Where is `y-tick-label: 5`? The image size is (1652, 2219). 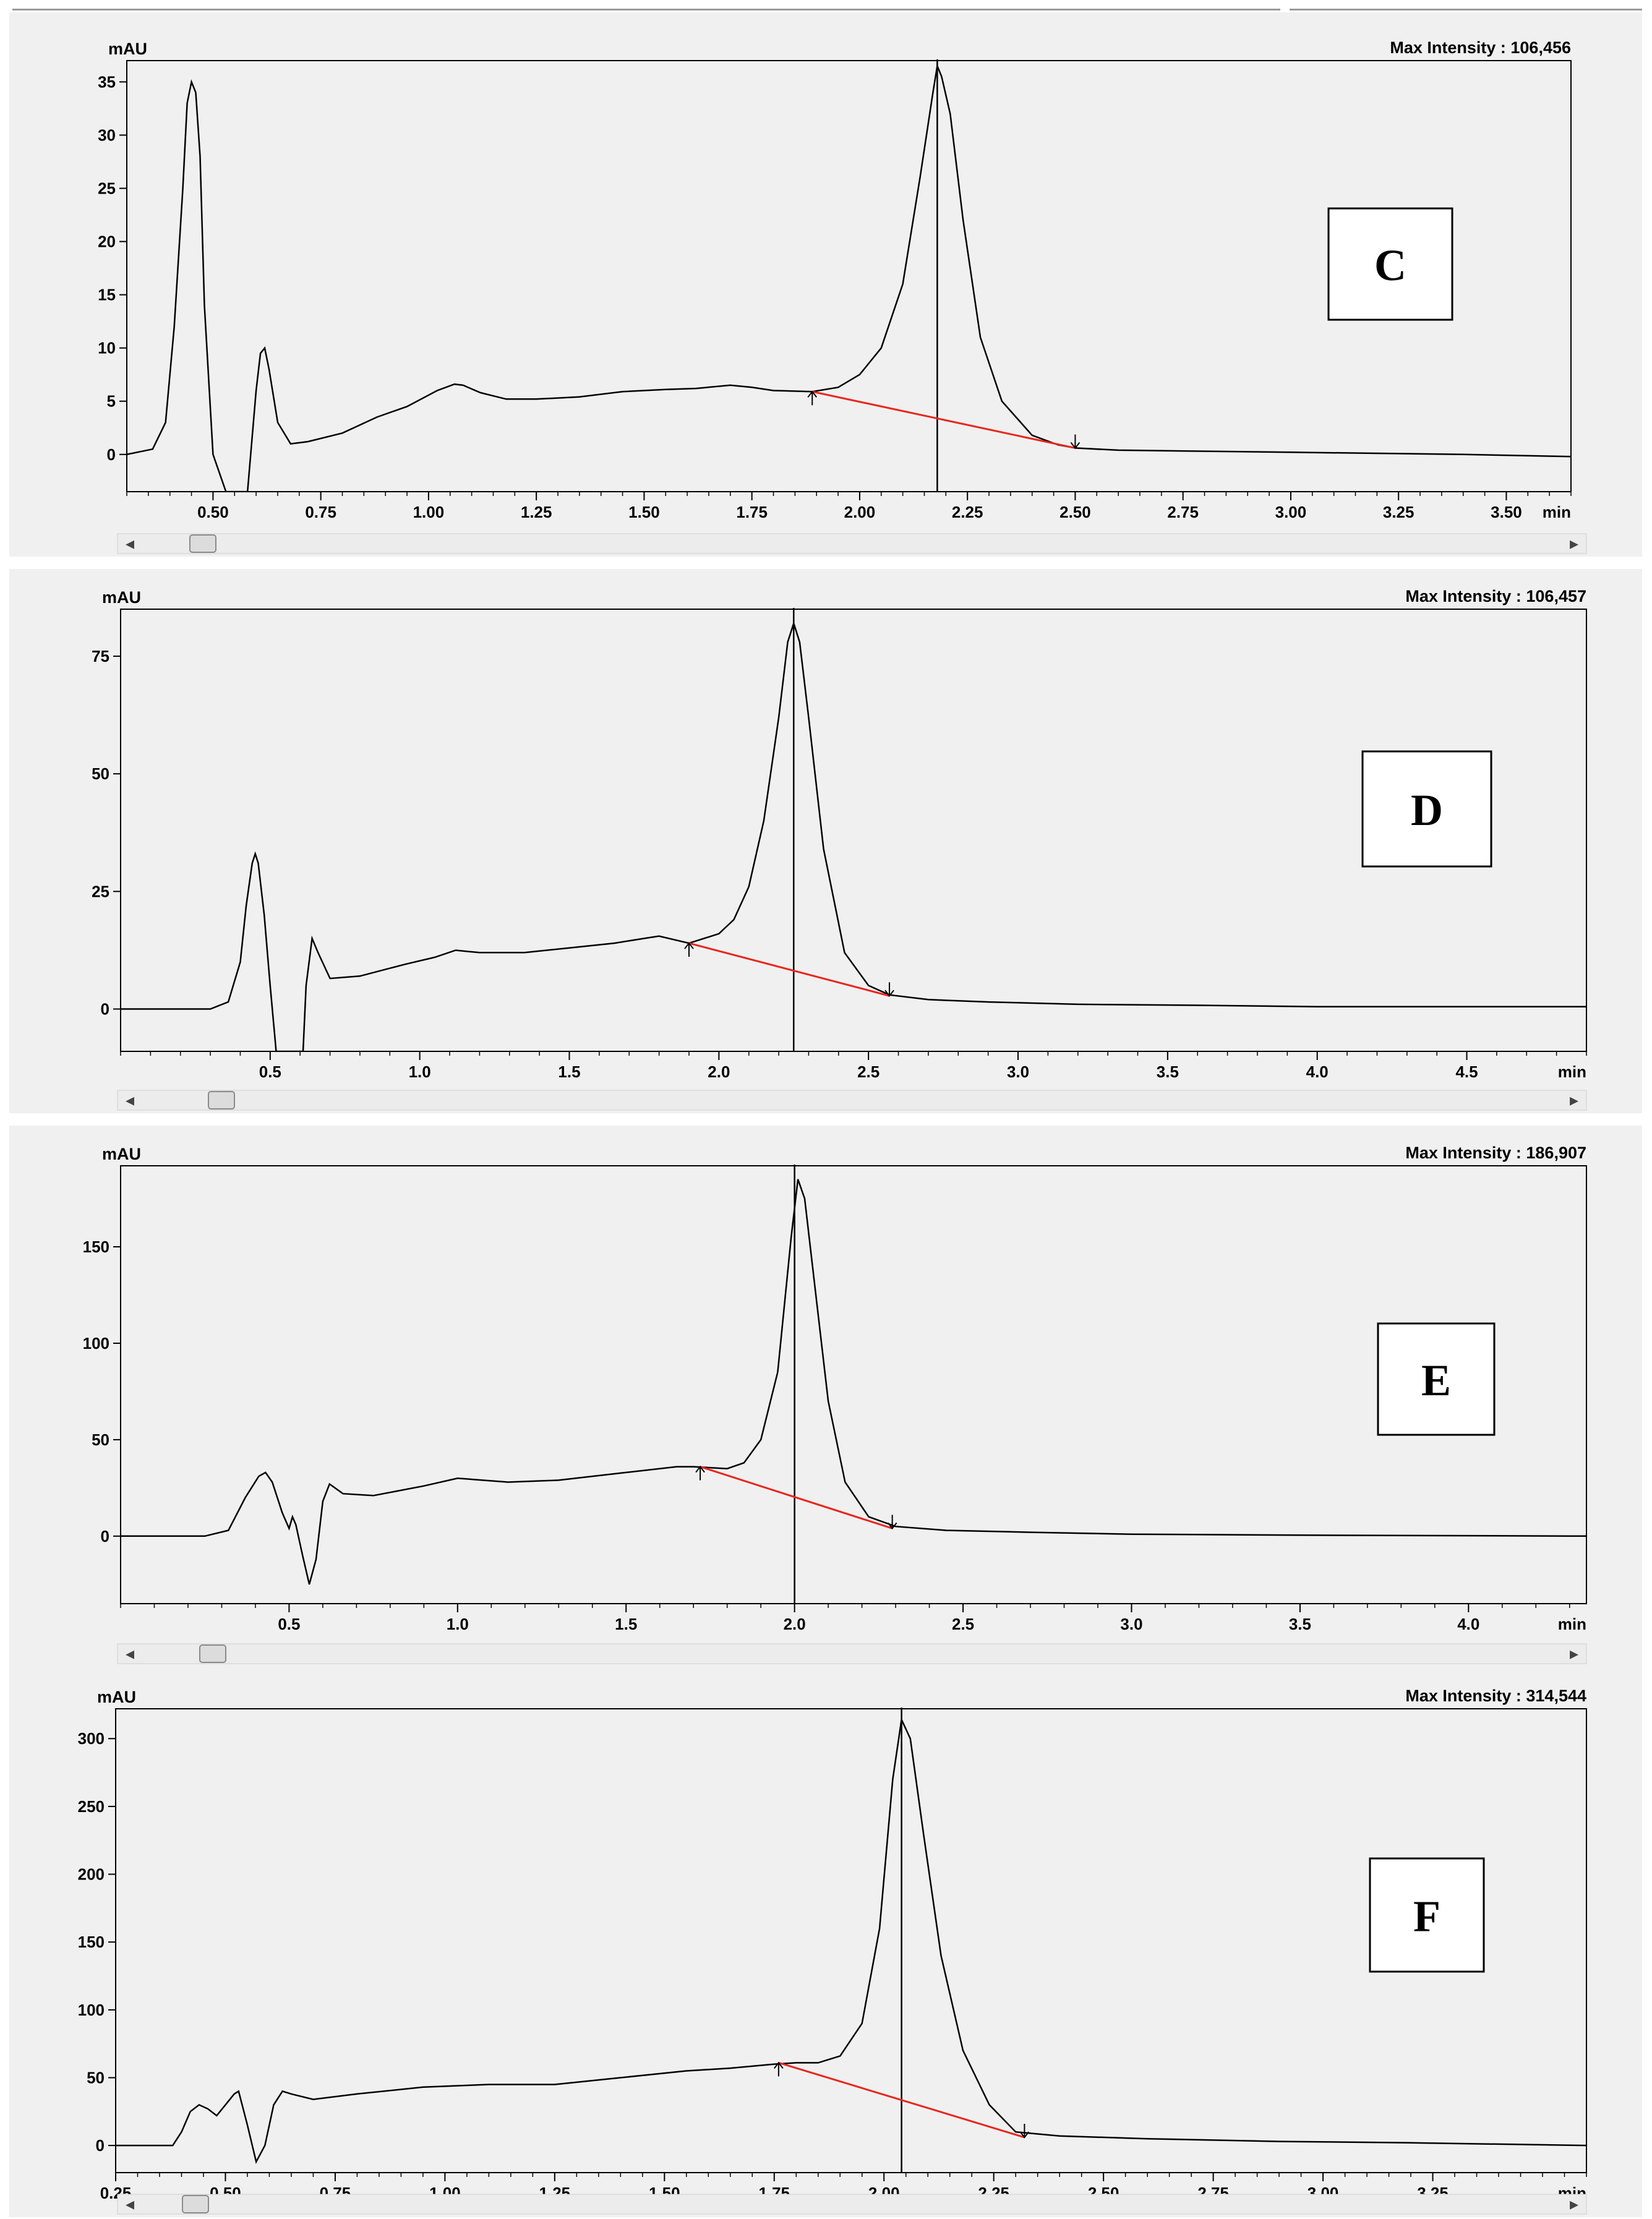
y-tick-label: 5 is located at coordinates (112, 402).